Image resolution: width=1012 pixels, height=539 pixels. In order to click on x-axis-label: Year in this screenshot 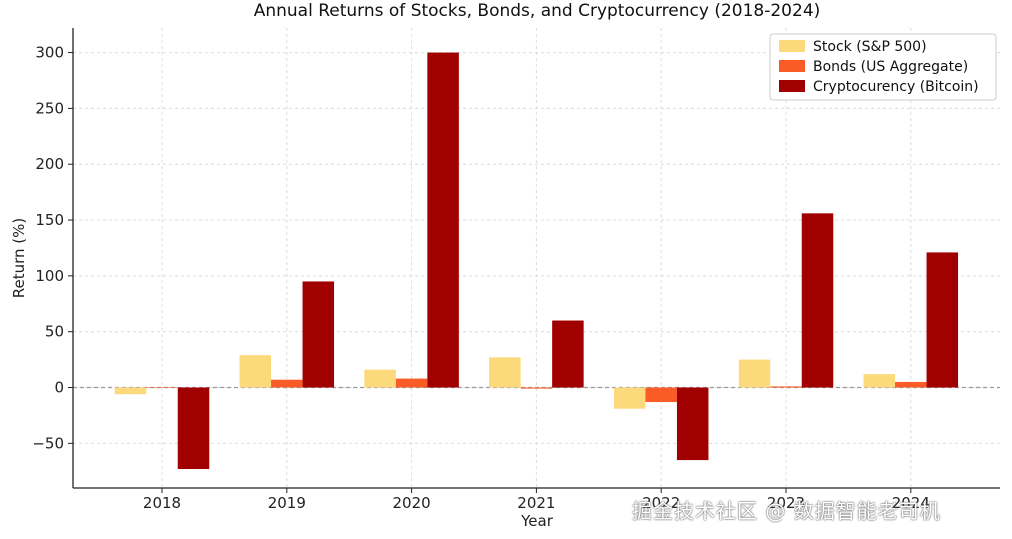, I will do `click(537, 521)`.